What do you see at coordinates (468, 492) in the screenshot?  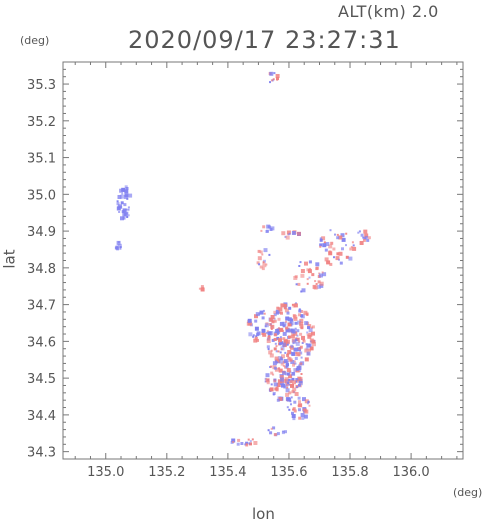 I see `x-axis-unit: (deg)` at bounding box center [468, 492].